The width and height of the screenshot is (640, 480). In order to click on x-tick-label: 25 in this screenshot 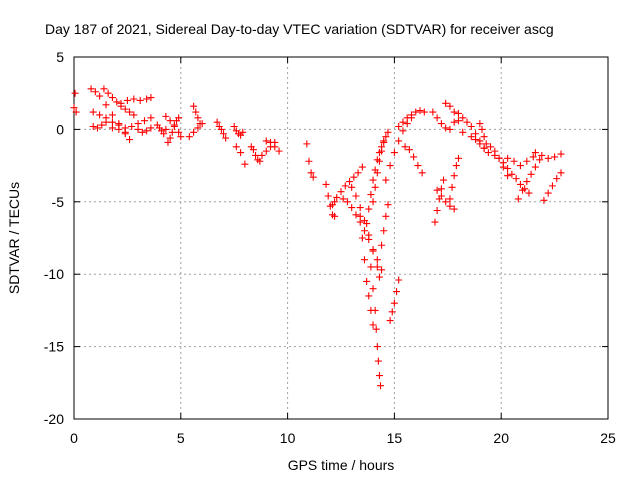, I will do `click(608, 438)`.